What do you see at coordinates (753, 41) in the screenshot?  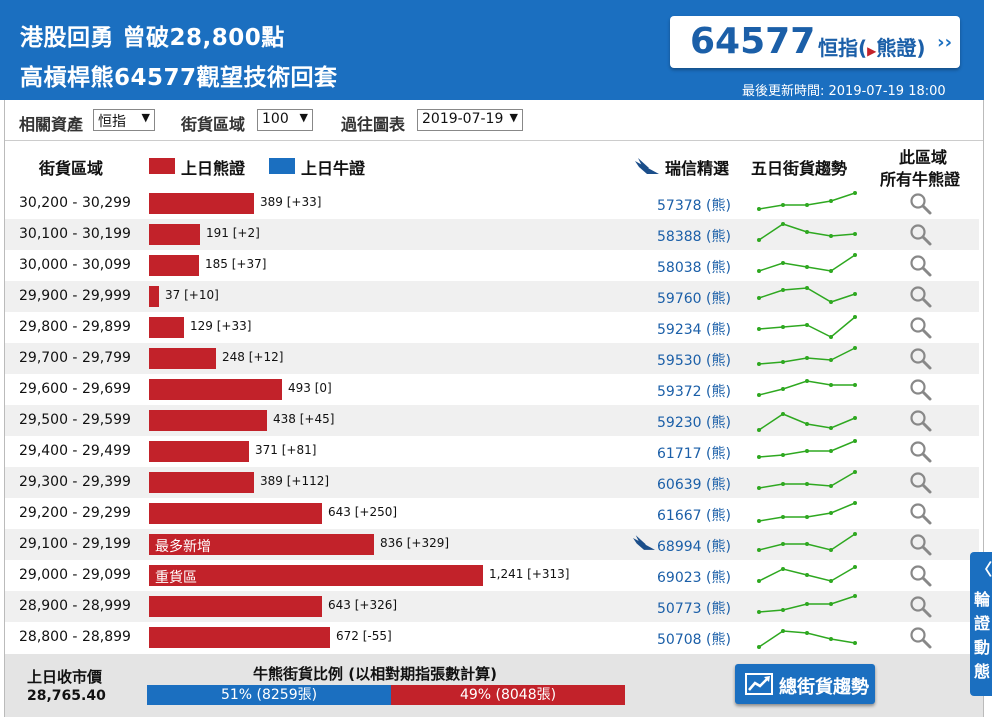 I see `product-code: 64577` at bounding box center [753, 41].